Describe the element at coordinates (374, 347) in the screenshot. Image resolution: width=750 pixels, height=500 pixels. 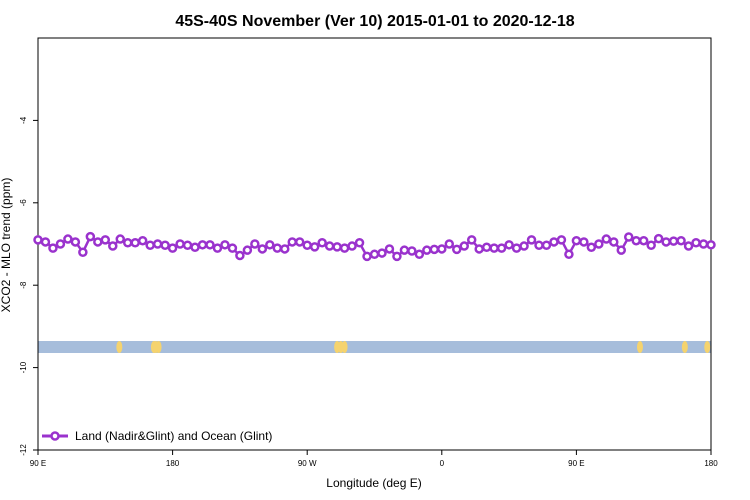
I see `land-ocean-strip` at that location.